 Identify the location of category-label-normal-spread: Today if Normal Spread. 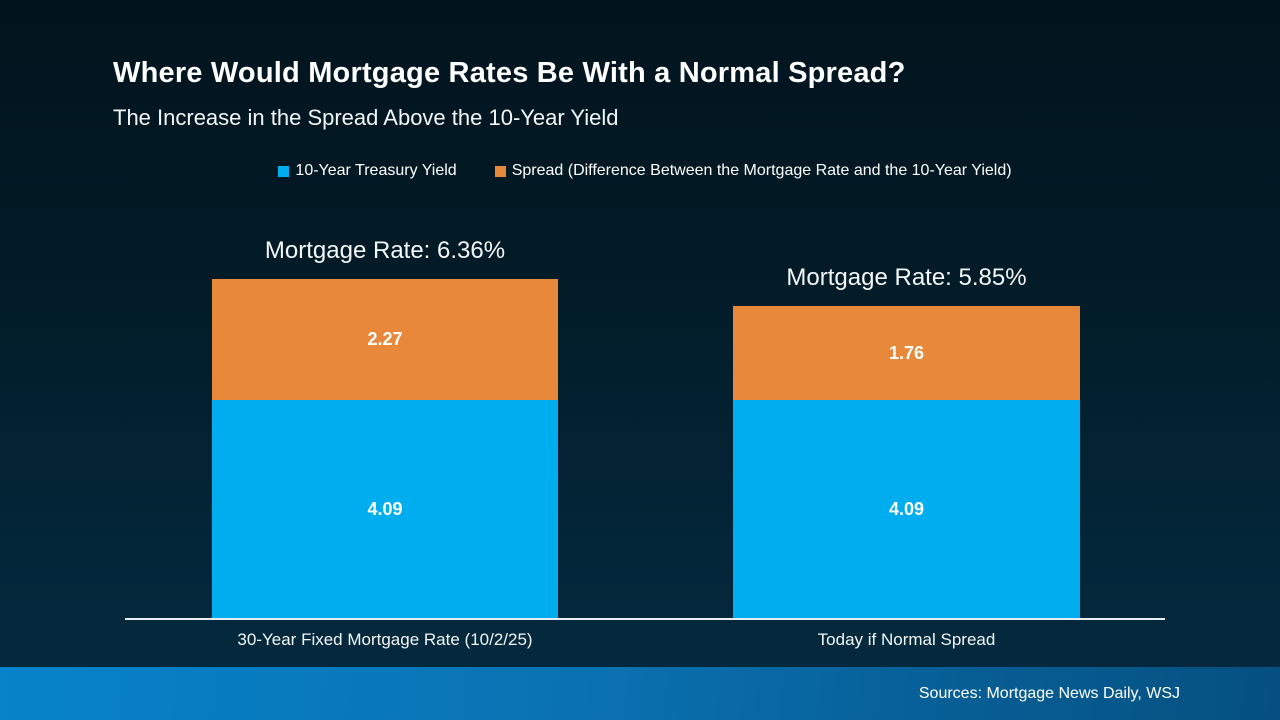
(906, 639).